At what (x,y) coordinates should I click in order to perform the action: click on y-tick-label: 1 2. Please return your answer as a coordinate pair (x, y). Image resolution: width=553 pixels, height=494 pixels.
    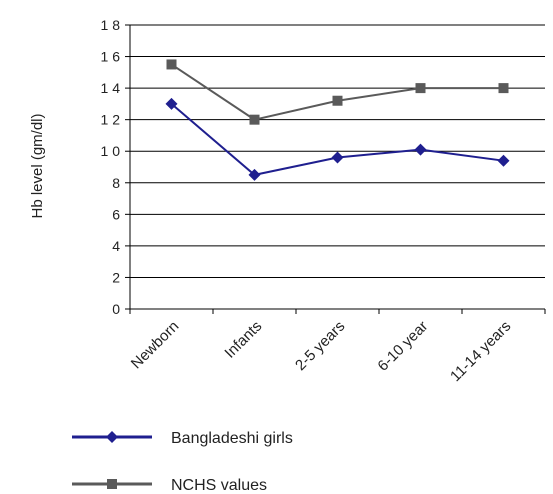
    Looking at the image, I should click on (111, 120).